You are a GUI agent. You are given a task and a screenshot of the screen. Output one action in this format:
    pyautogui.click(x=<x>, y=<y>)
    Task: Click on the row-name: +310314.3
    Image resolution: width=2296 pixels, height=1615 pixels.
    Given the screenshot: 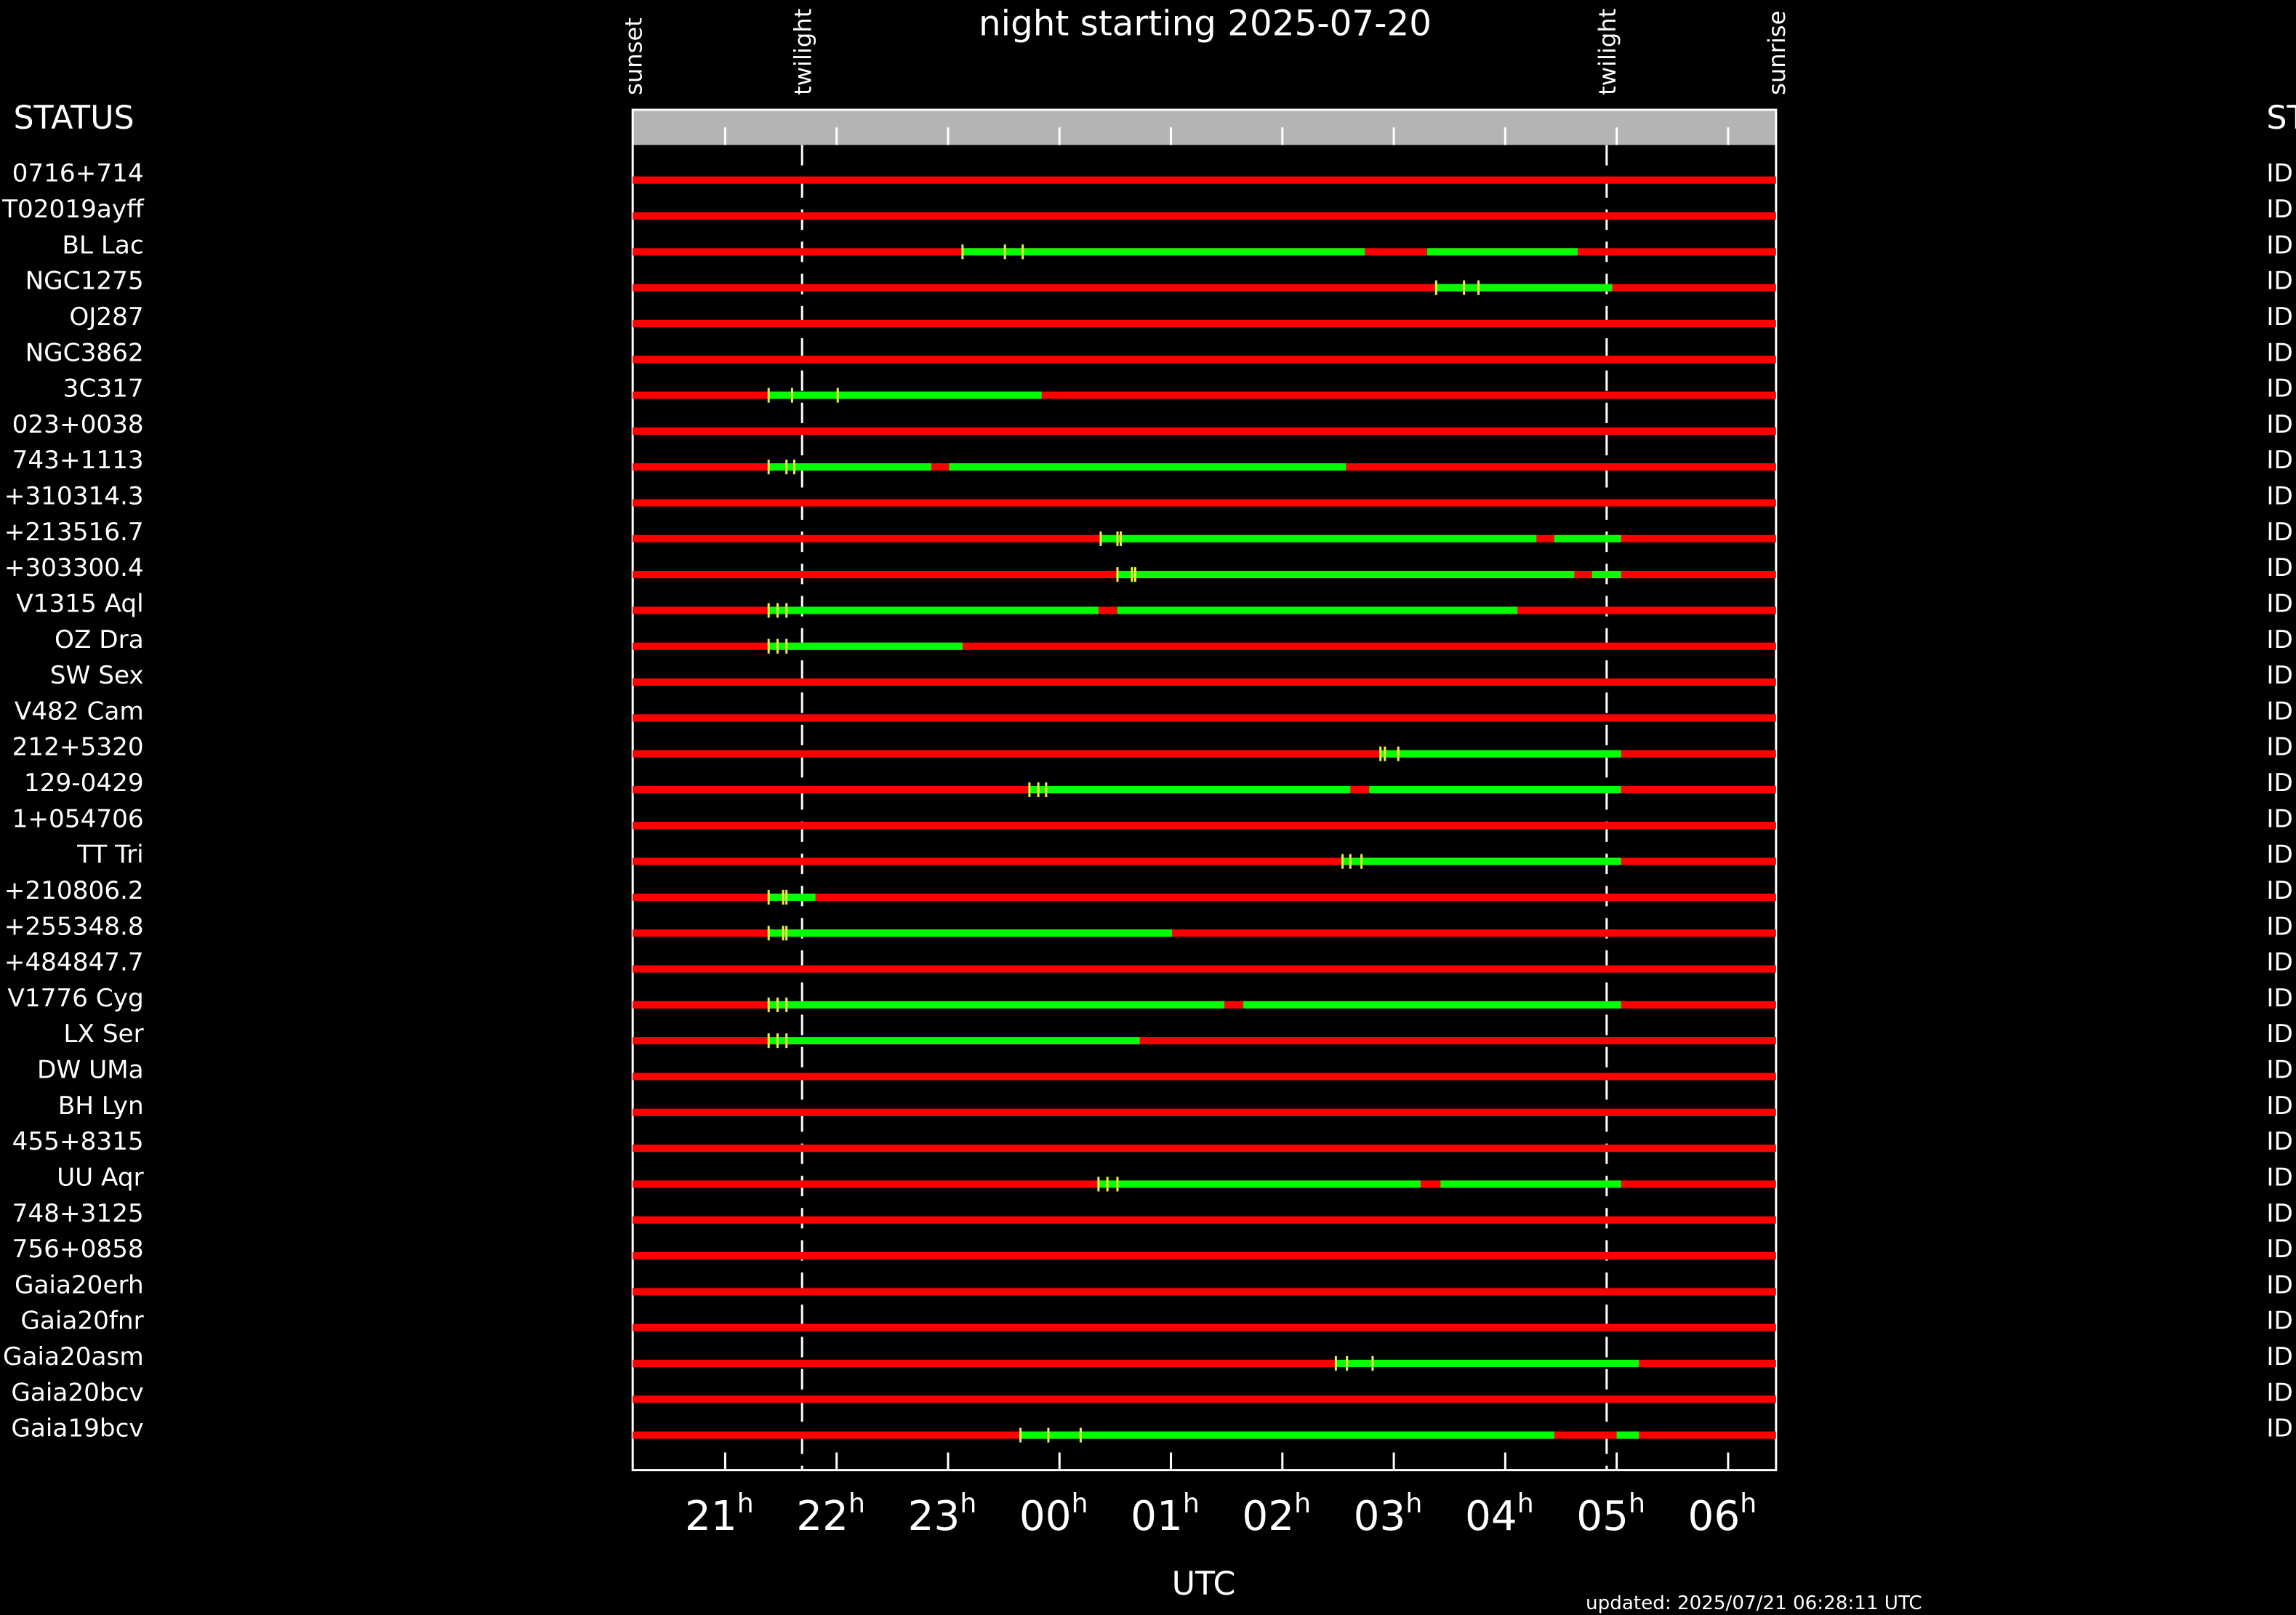 What is the action you would take?
    pyautogui.click(x=74, y=496)
    